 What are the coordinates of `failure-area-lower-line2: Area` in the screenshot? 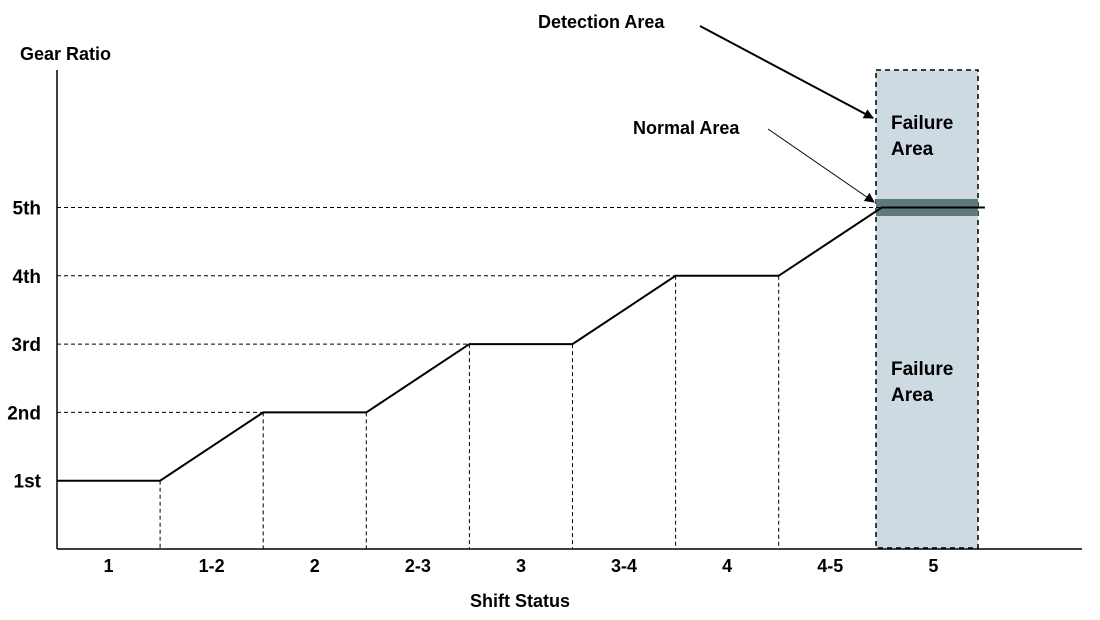 It's located at (912, 395).